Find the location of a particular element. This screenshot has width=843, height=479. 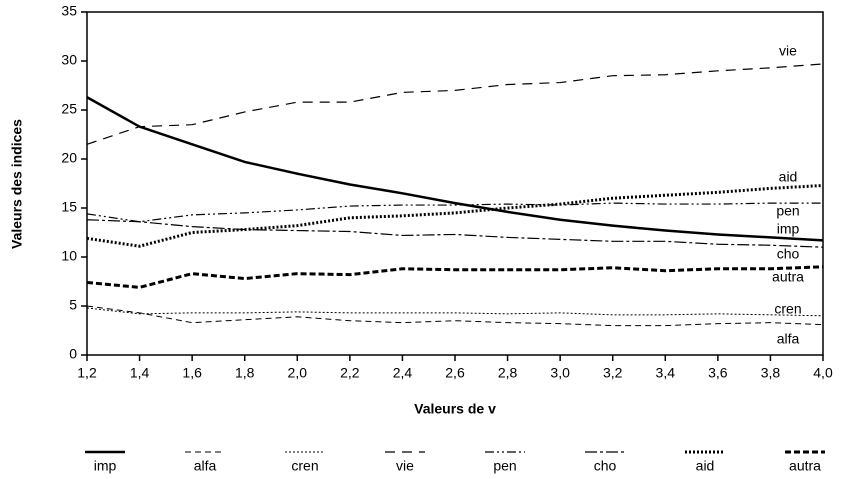

y-tick-label: 25 is located at coordinates (69, 109).